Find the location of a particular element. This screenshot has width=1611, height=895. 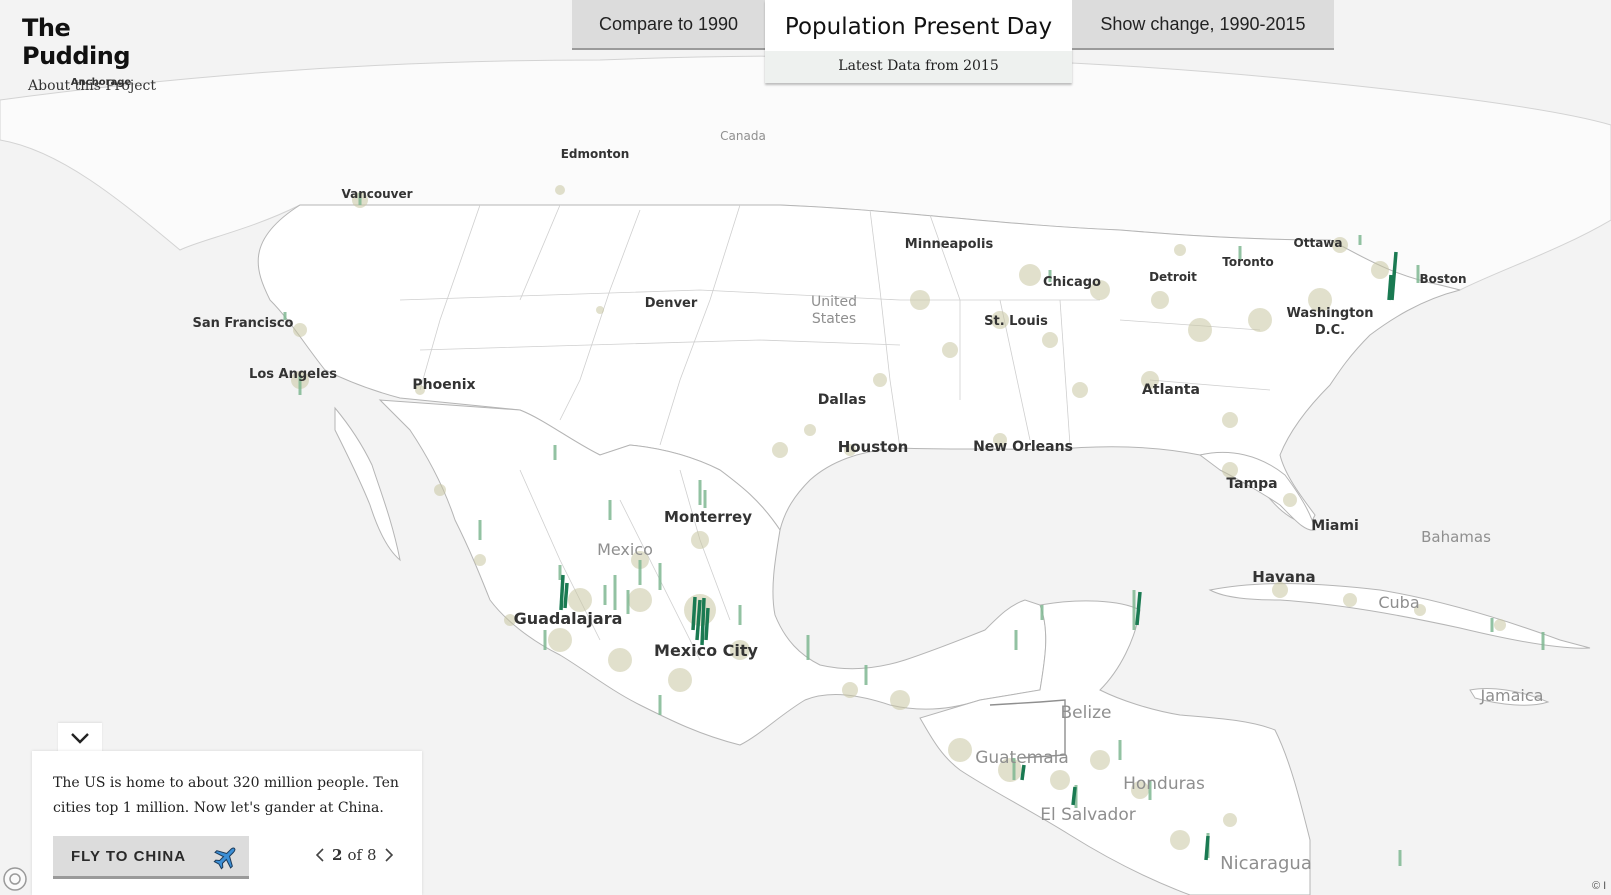

city-label: Ottawa is located at coordinates (1318, 243).